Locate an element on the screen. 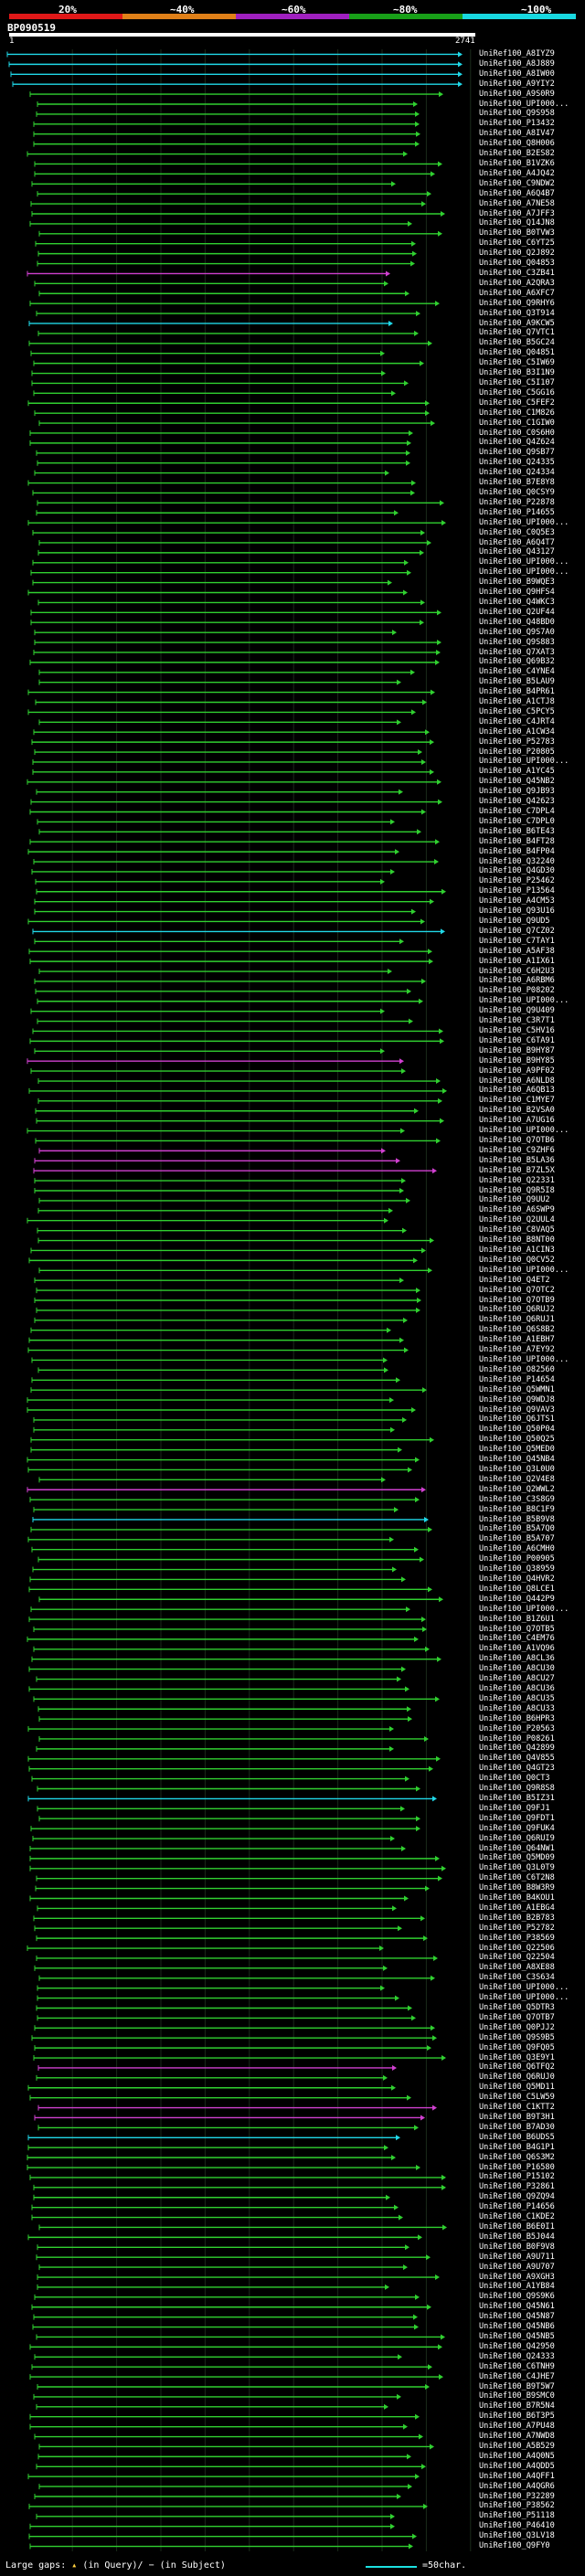 The image size is (585, 2576). hit-id-link: UniRef100_C7DPL0 is located at coordinates (517, 821).